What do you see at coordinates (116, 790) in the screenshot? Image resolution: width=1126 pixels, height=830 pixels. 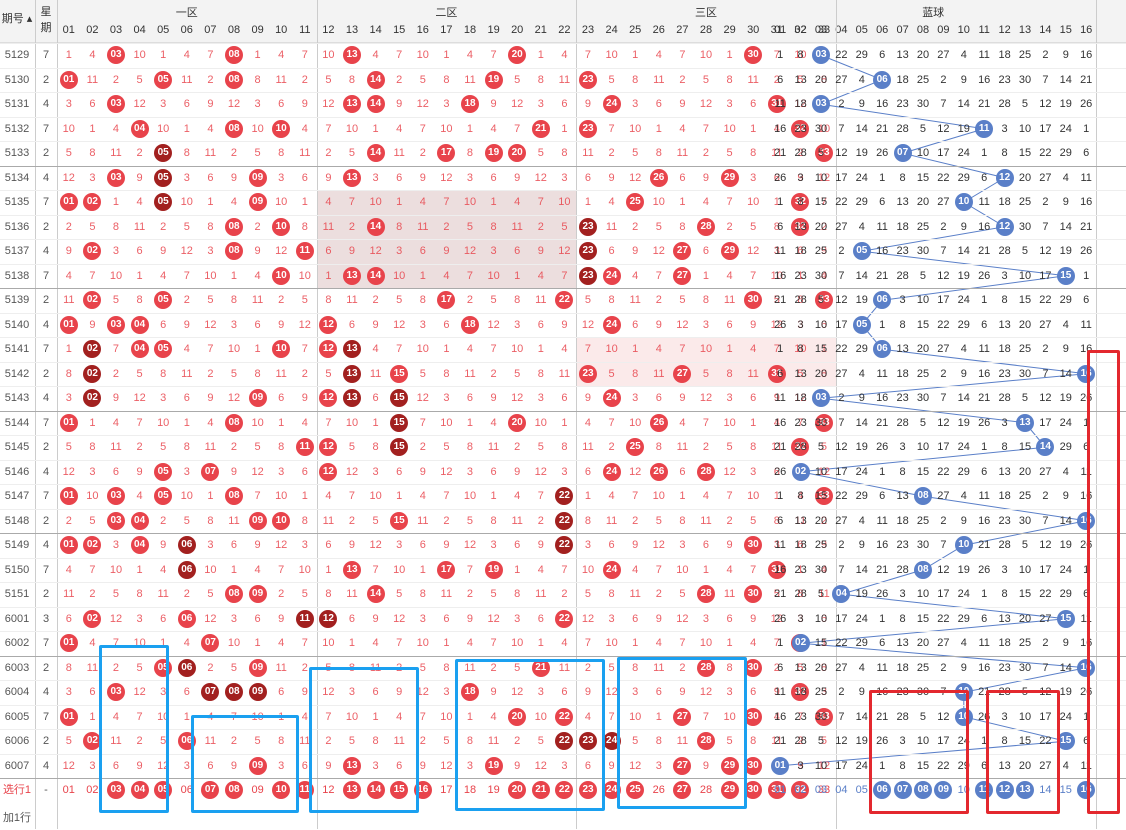 I see `select-ball: 03` at bounding box center [116, 790].